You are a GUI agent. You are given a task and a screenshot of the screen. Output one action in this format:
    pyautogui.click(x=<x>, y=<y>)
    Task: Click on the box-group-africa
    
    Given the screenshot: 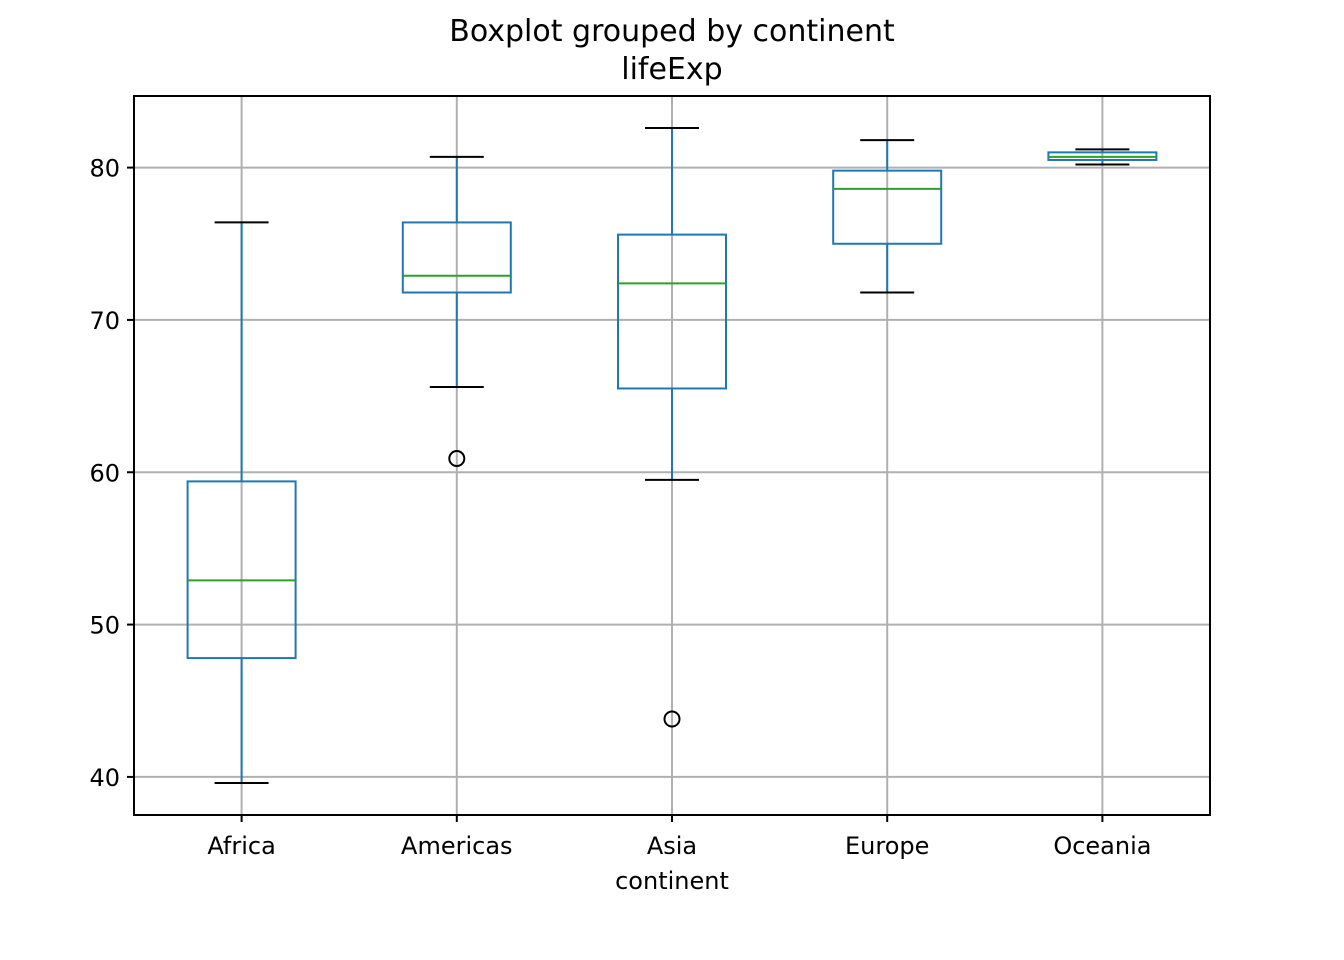 What is the action you would take?
    pyautogui.click(x=241, y=503)
    